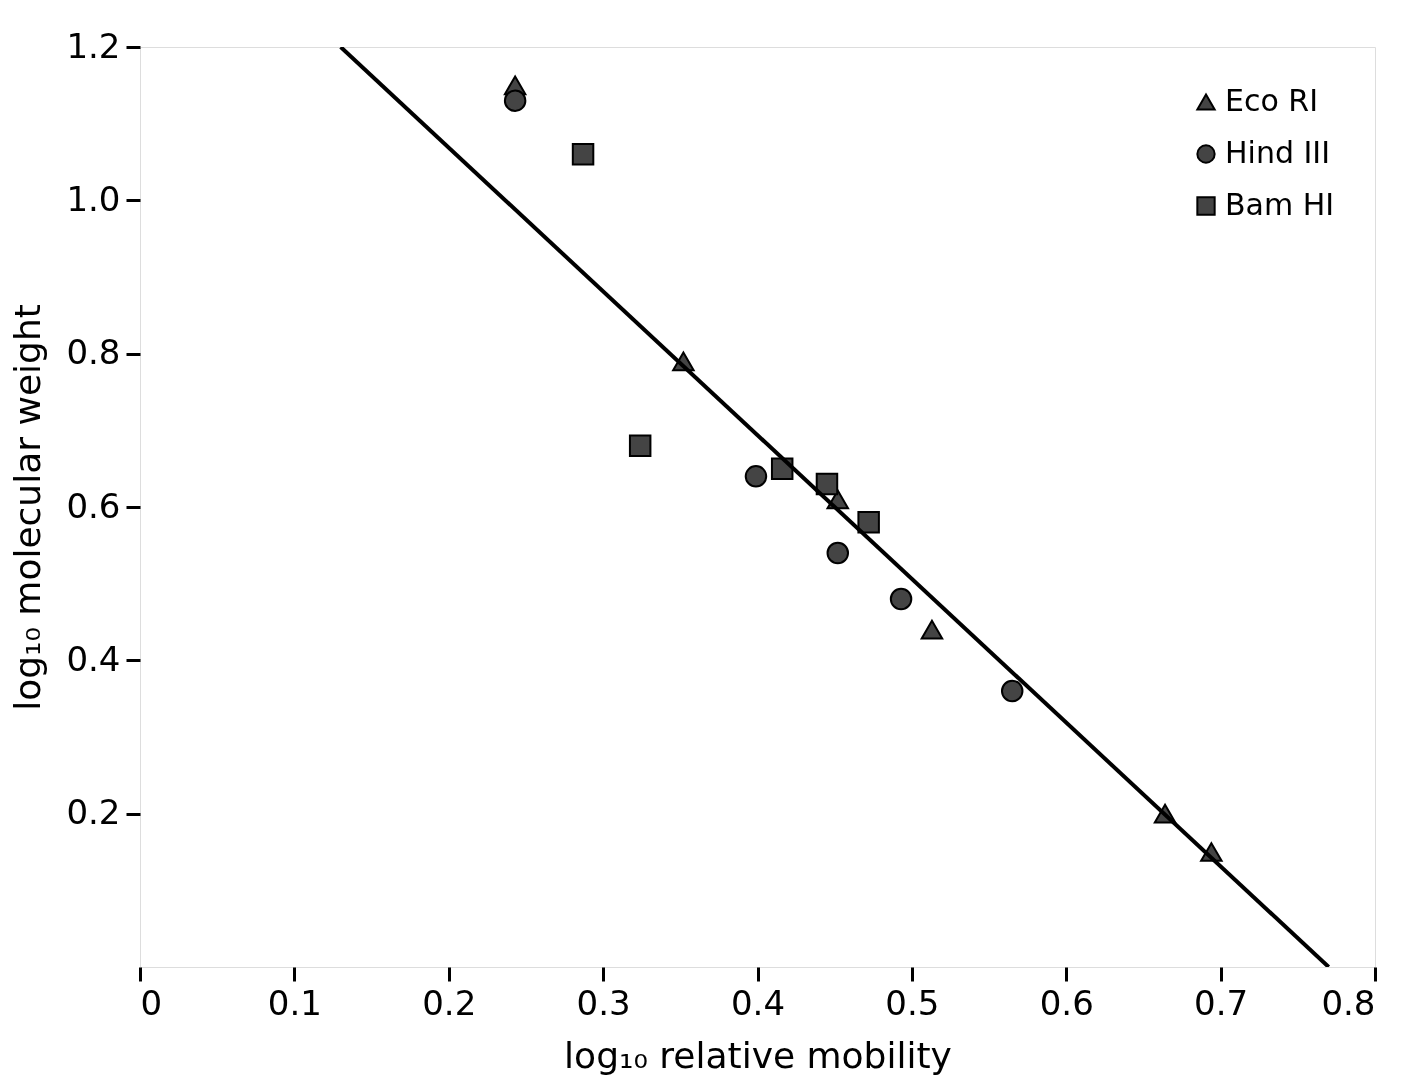  What do you see at coordinates (28, 507) in the screenshot?
I see `y-axis-title: log₁₀ molecular weight` at bounding box center [28, 507].